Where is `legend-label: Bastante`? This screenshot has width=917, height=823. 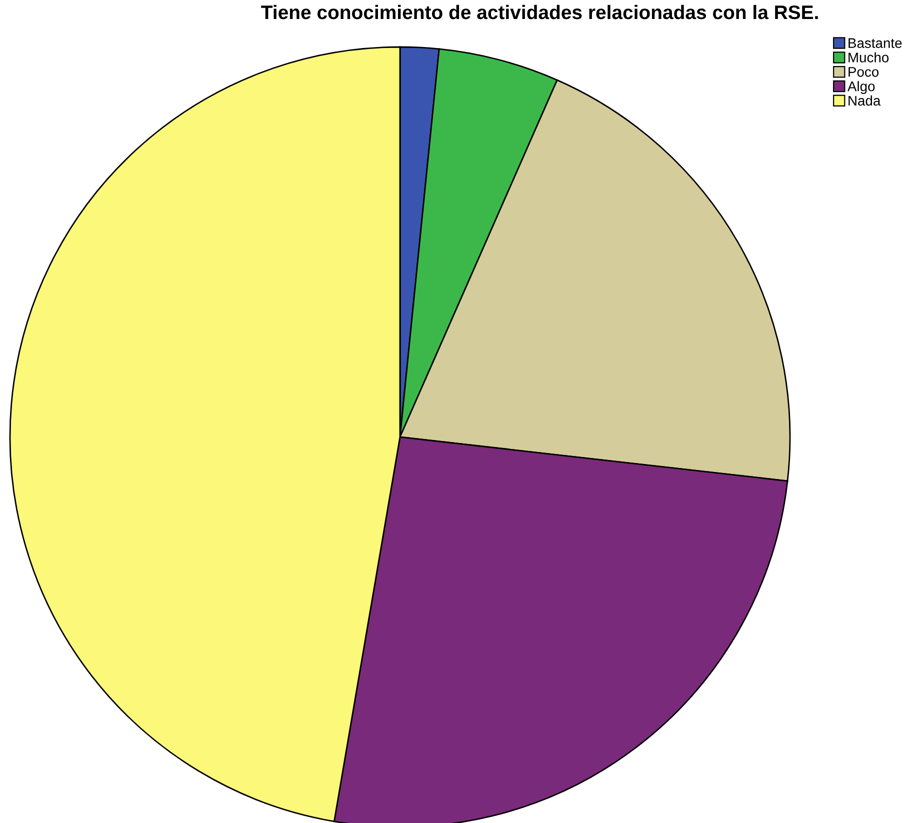 legend-label: Bastante is located at coordinates (875, 43).